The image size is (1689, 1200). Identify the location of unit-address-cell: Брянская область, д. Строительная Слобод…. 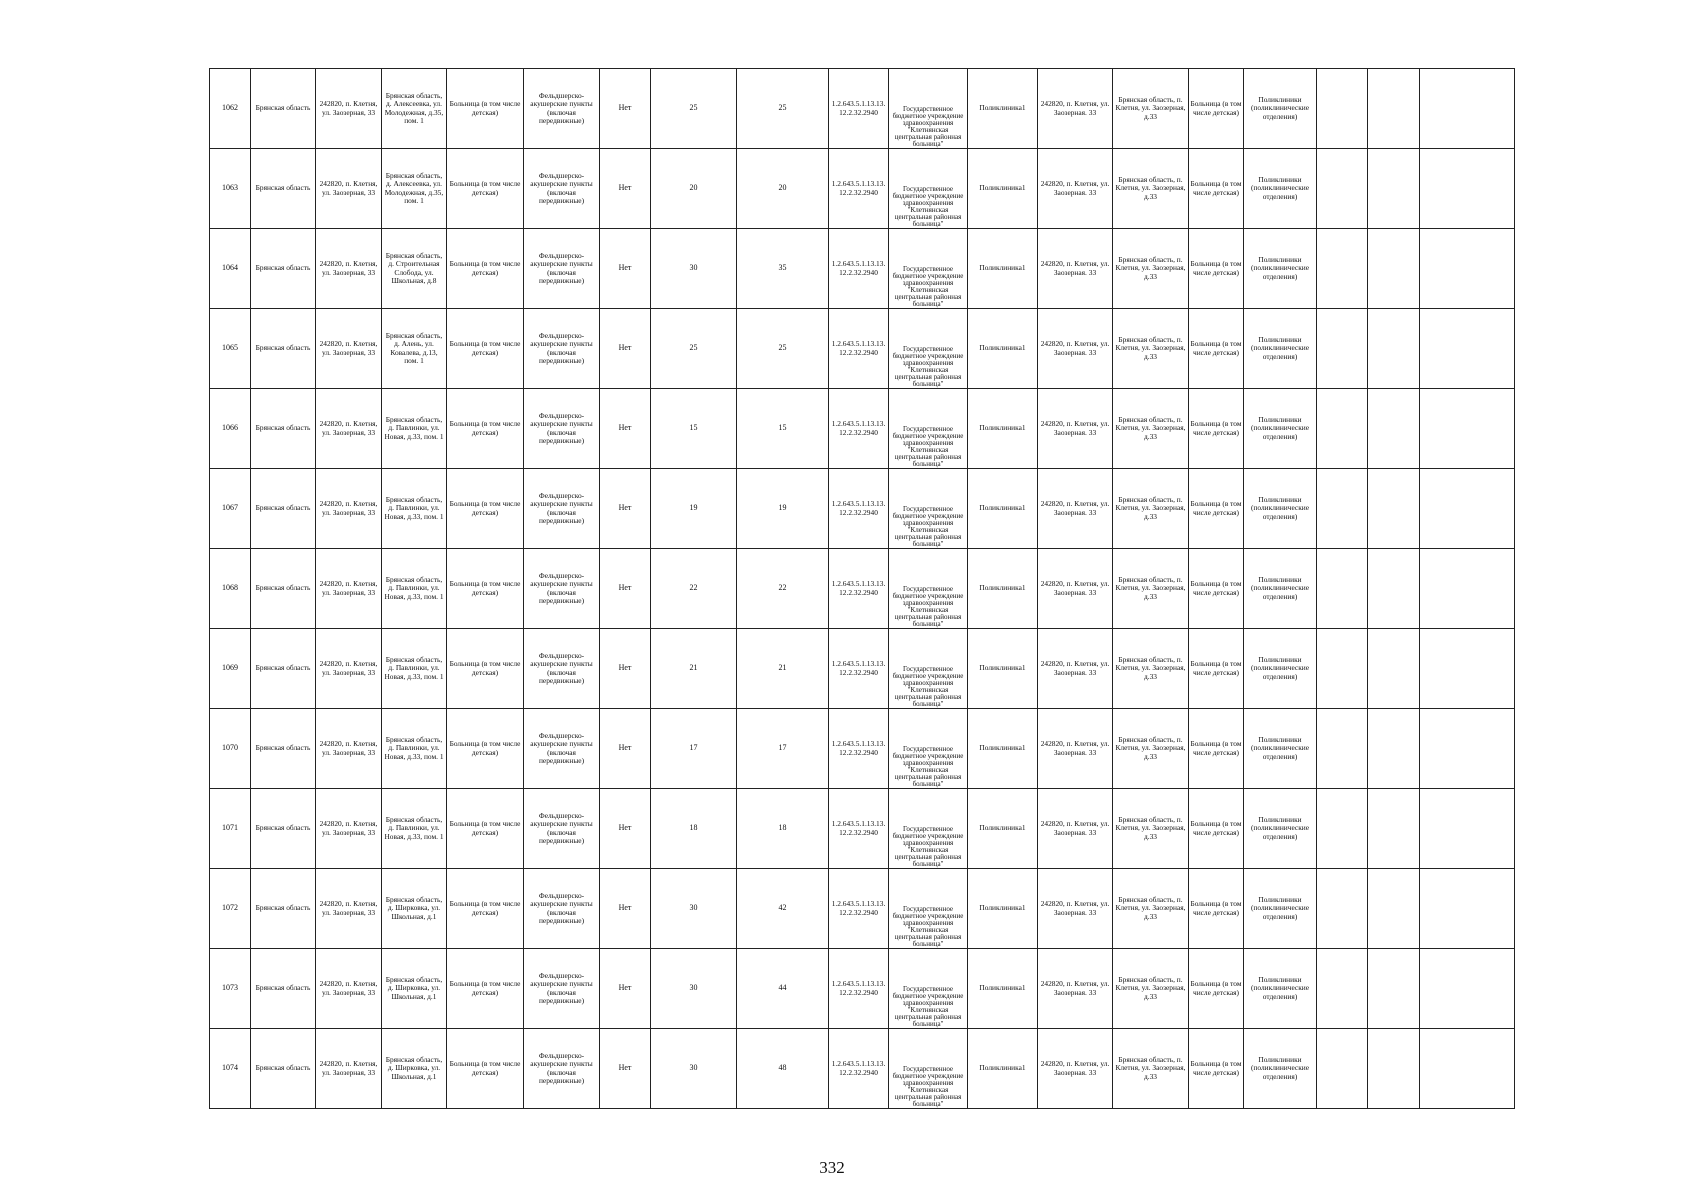
(414, 268).